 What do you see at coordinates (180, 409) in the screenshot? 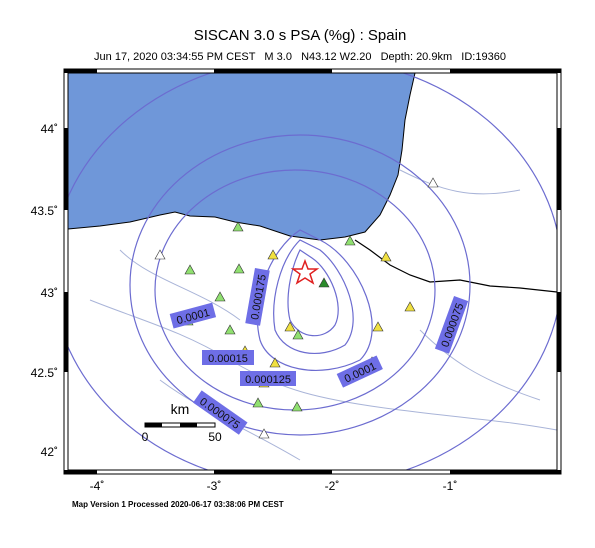
I see `scale-unit: km` at bounding box center [180, 409].